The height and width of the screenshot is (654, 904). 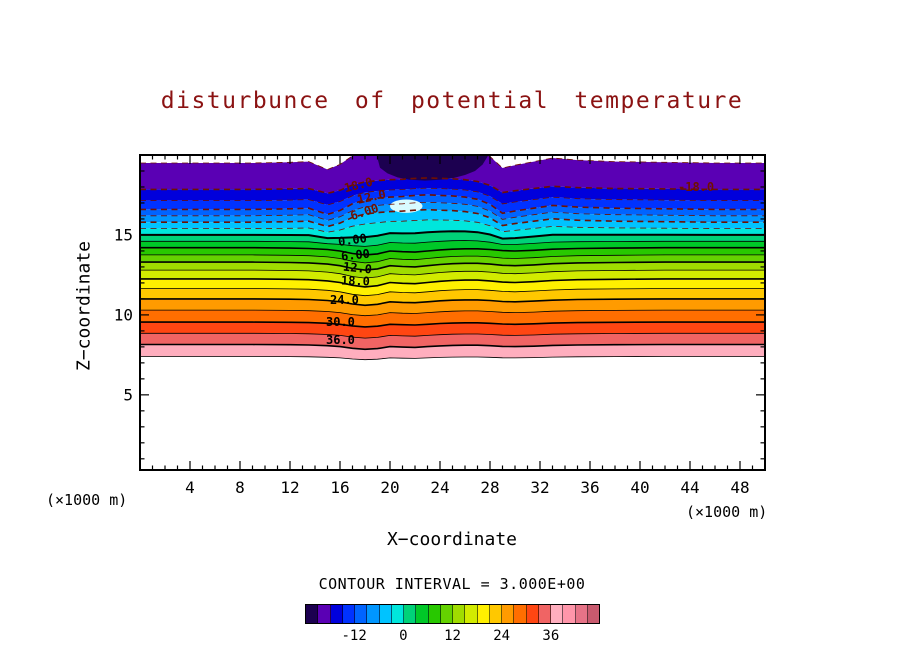 What do you see at coordinates (490, 487) in the screenshot?
I see `x-tick-label: 28` at bounding box center [490, 487].